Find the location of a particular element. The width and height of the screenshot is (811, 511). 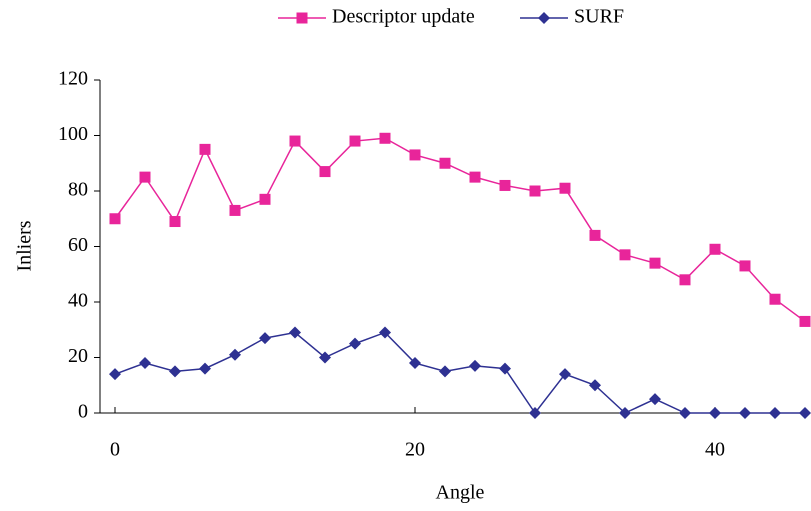

y-tick-label: 40 is located at coordinates (78, 301).